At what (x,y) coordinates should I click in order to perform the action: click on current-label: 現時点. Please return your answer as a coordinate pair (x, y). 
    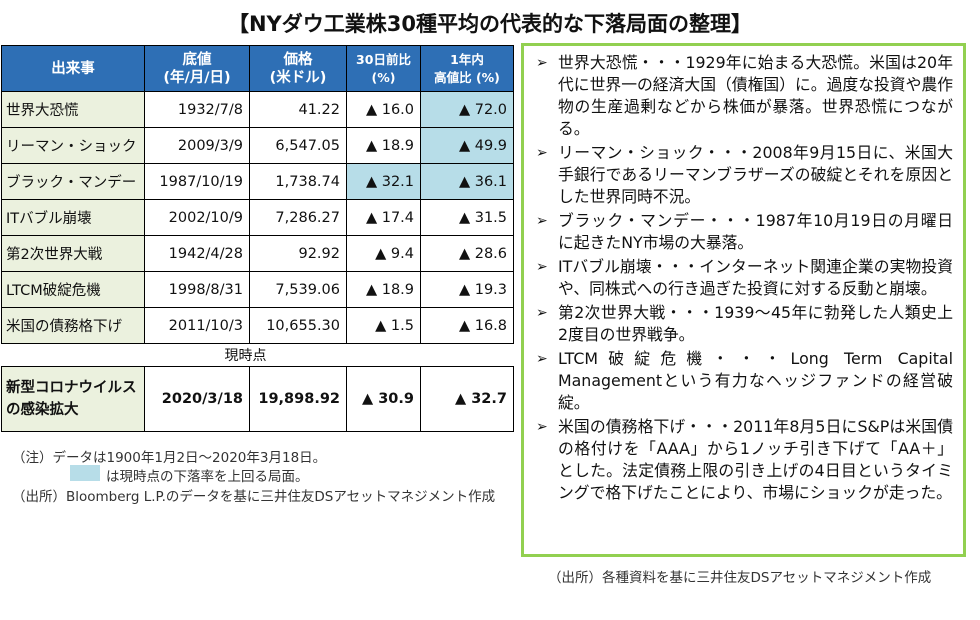
    Looking at the image, I should click on (245, 355).